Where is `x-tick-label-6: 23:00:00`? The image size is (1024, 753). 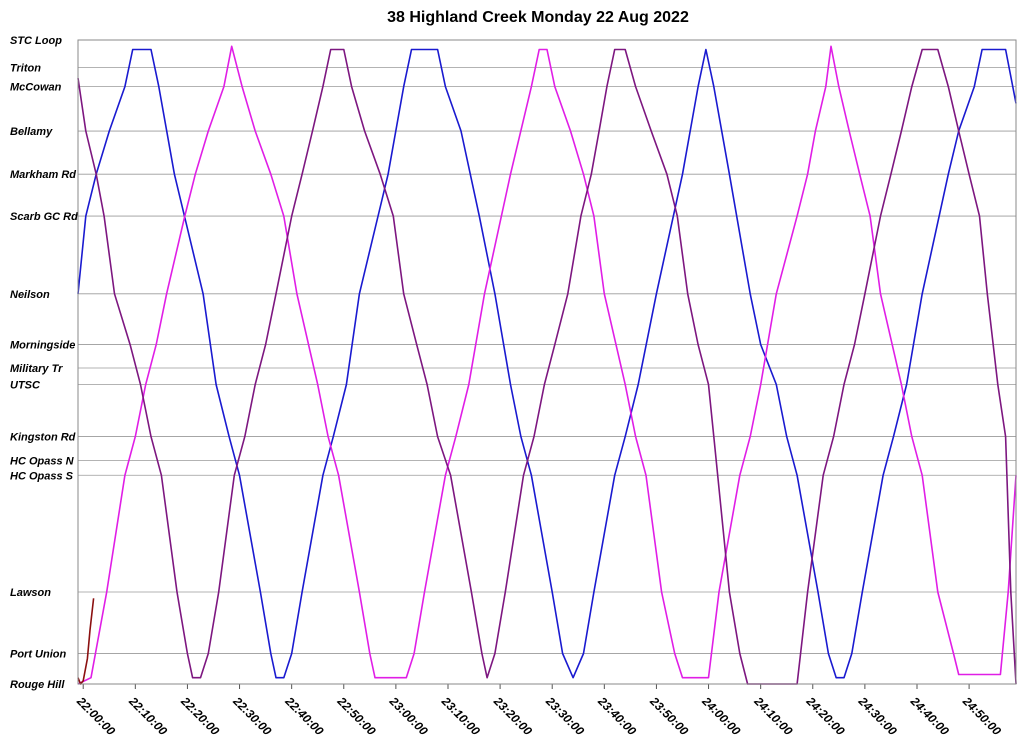
x-tick-label-6: 23:00:00 is located at coordinates (408, 716).